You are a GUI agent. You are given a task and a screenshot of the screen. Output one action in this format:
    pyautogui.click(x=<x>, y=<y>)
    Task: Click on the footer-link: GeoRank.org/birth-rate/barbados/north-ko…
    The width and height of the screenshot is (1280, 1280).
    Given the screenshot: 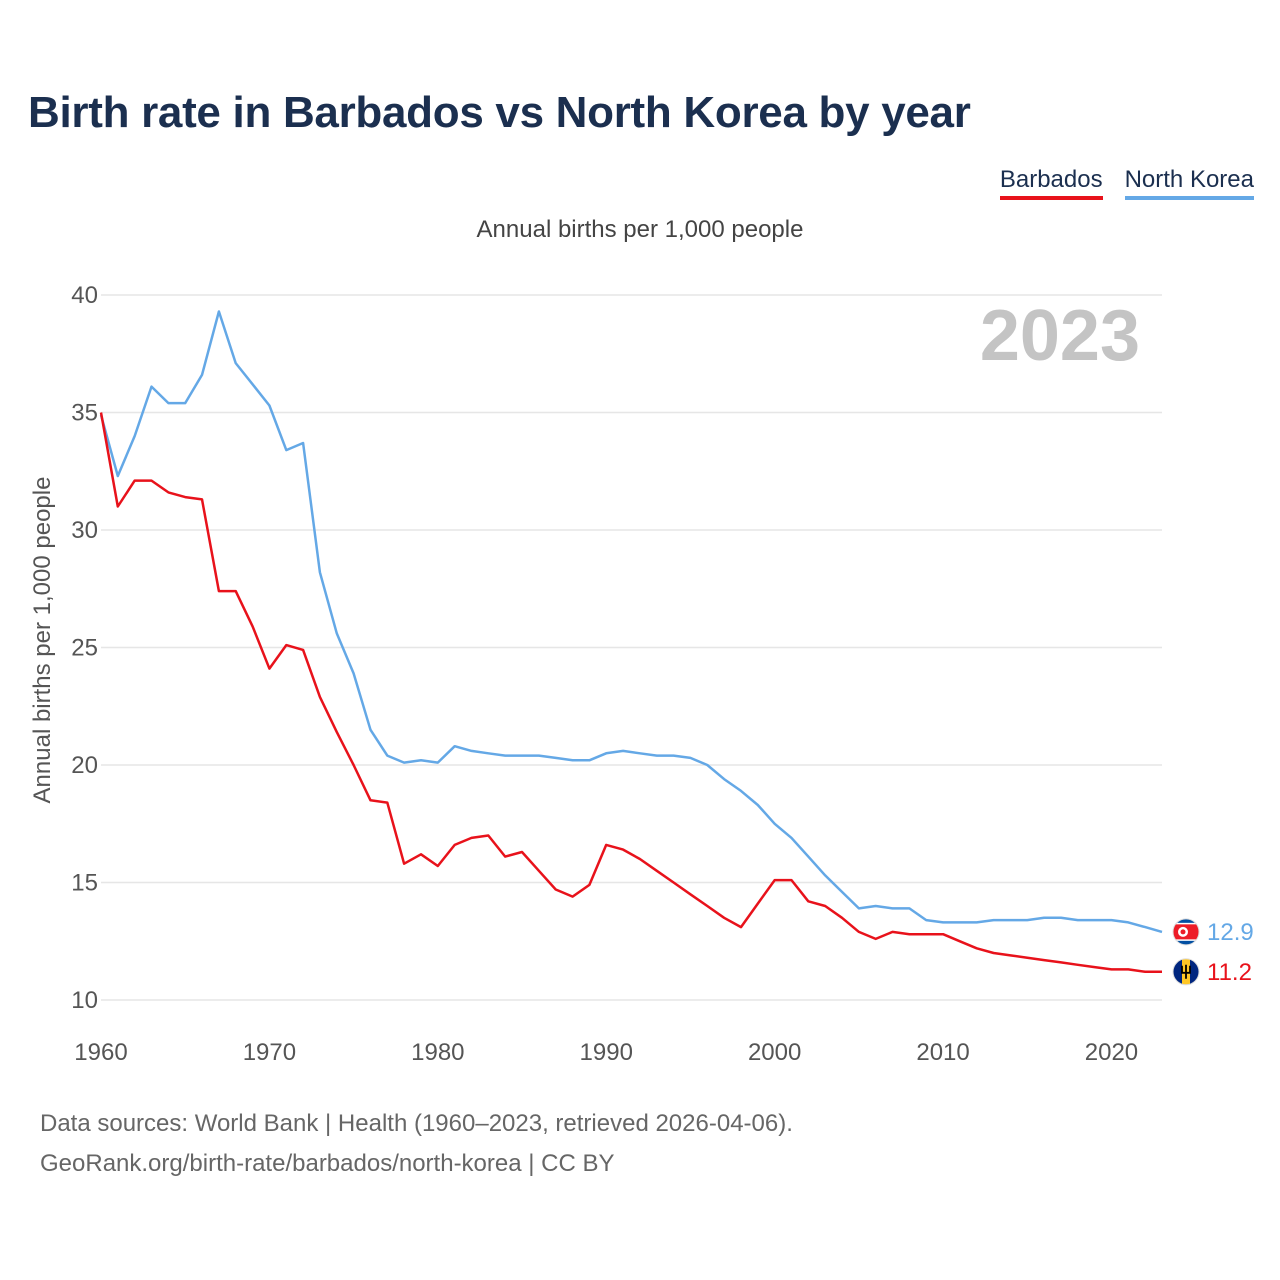 What is the action you would take?
    pyautogui.click(x=327, y=1163)
    